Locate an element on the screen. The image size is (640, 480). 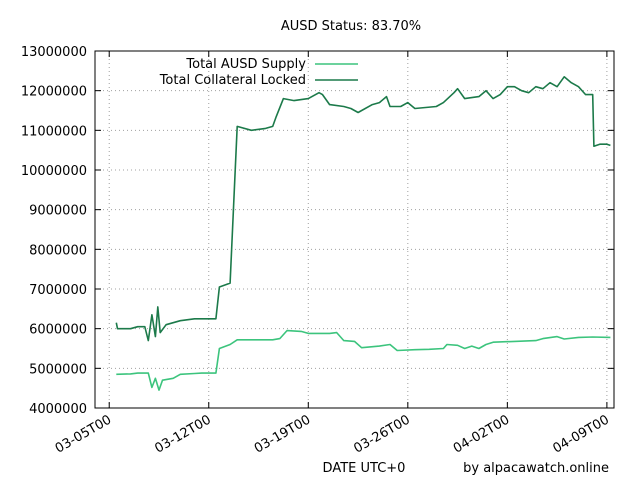
x-tick-label: 03-12T00 is located at coordinates (182, 434).